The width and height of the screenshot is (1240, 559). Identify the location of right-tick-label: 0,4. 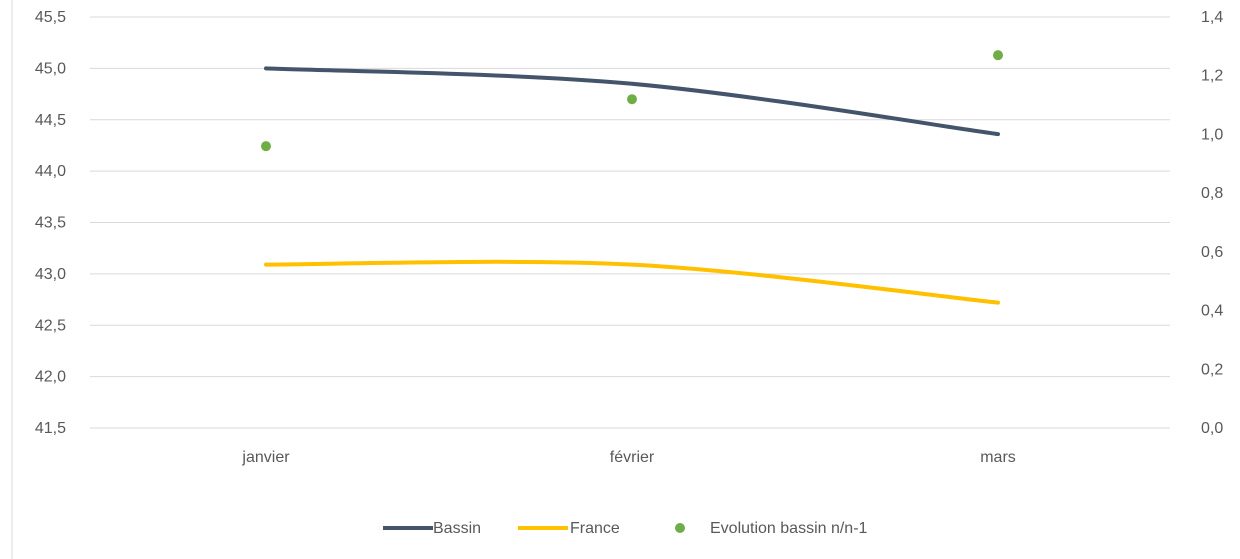
(1212, 311).